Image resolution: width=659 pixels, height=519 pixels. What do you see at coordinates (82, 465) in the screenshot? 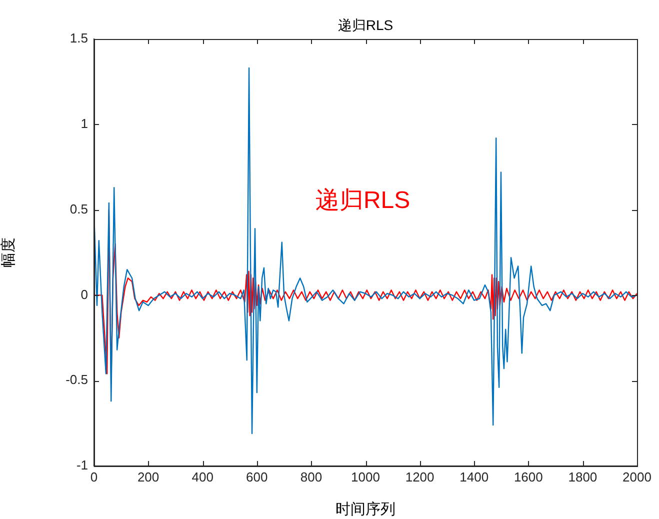
I see `y-tick-label: -1` at bounding box center [82, 465].